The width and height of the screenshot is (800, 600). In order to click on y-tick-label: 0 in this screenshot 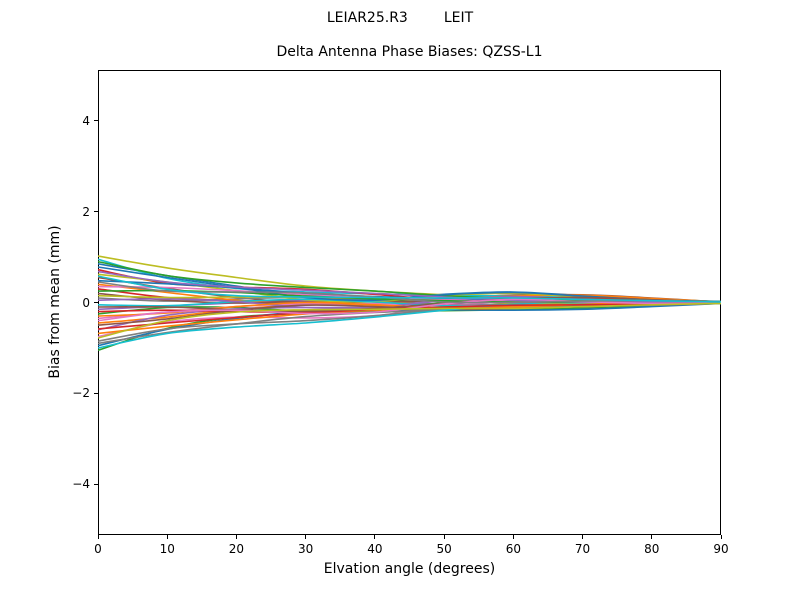, I will do `click(86, 302)`.